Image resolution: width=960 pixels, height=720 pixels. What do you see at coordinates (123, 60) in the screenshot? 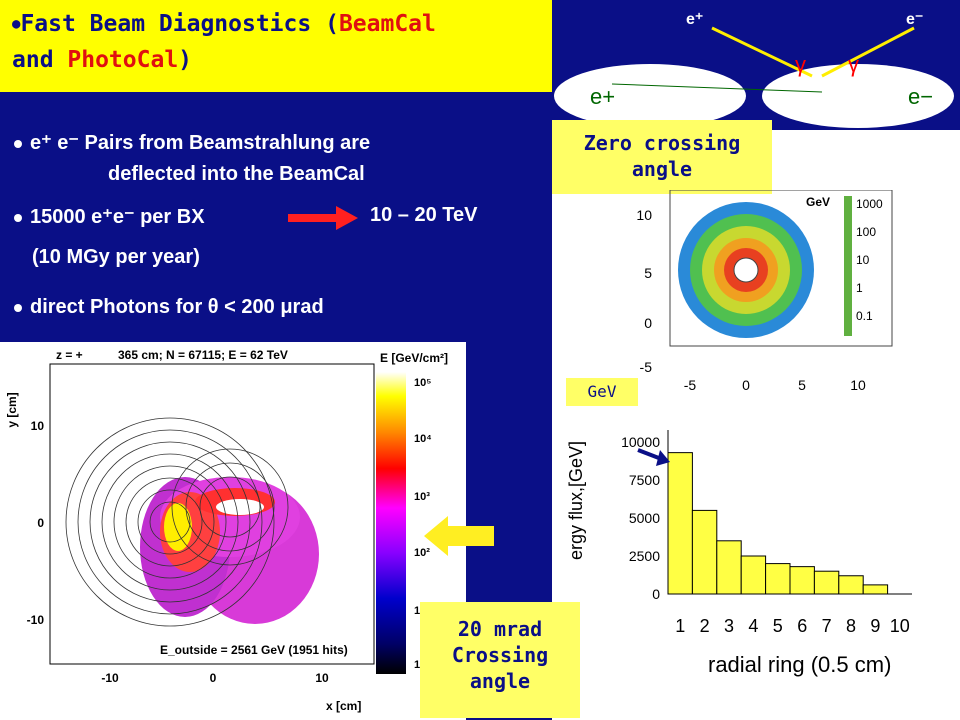
I see `title-photocal: PhotoCal` at bounding box center [123, 60].